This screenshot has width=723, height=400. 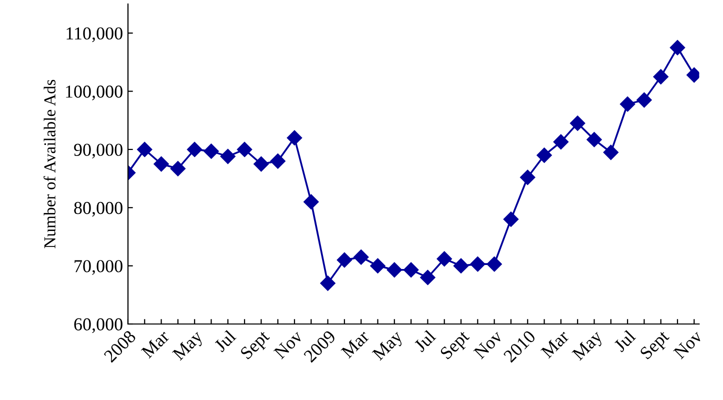 What do you see at coordinates (98, 267) in the screenshot?
I see `y-tick-label: 70,000` at bounding box center [98, 267].